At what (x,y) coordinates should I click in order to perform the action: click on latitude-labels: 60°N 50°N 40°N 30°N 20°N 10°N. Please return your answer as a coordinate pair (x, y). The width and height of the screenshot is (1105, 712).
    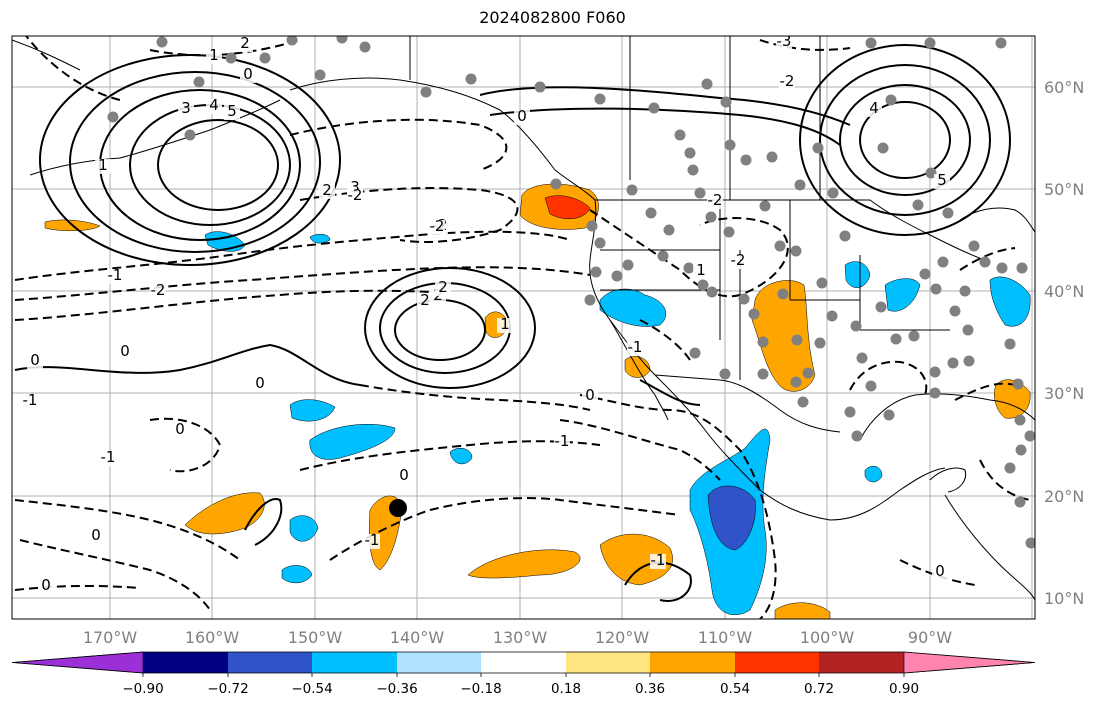
    Looking at the image, I should click on (1064, 343).